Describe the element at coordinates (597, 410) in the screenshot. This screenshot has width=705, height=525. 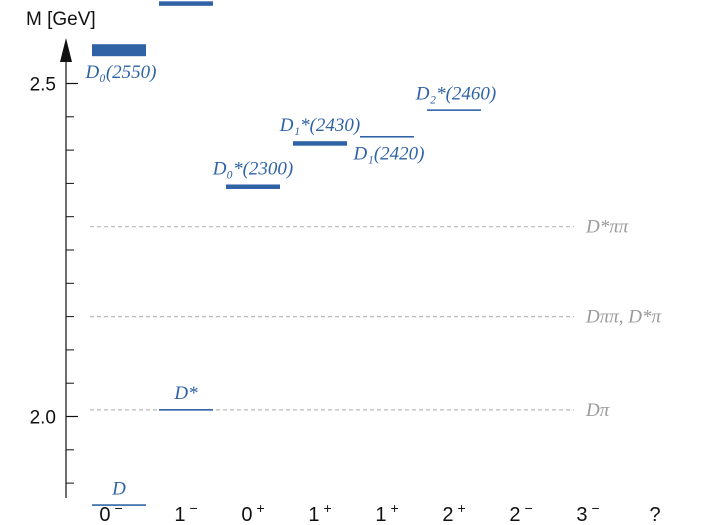
I see `threshold-label: Dπ` at that location.